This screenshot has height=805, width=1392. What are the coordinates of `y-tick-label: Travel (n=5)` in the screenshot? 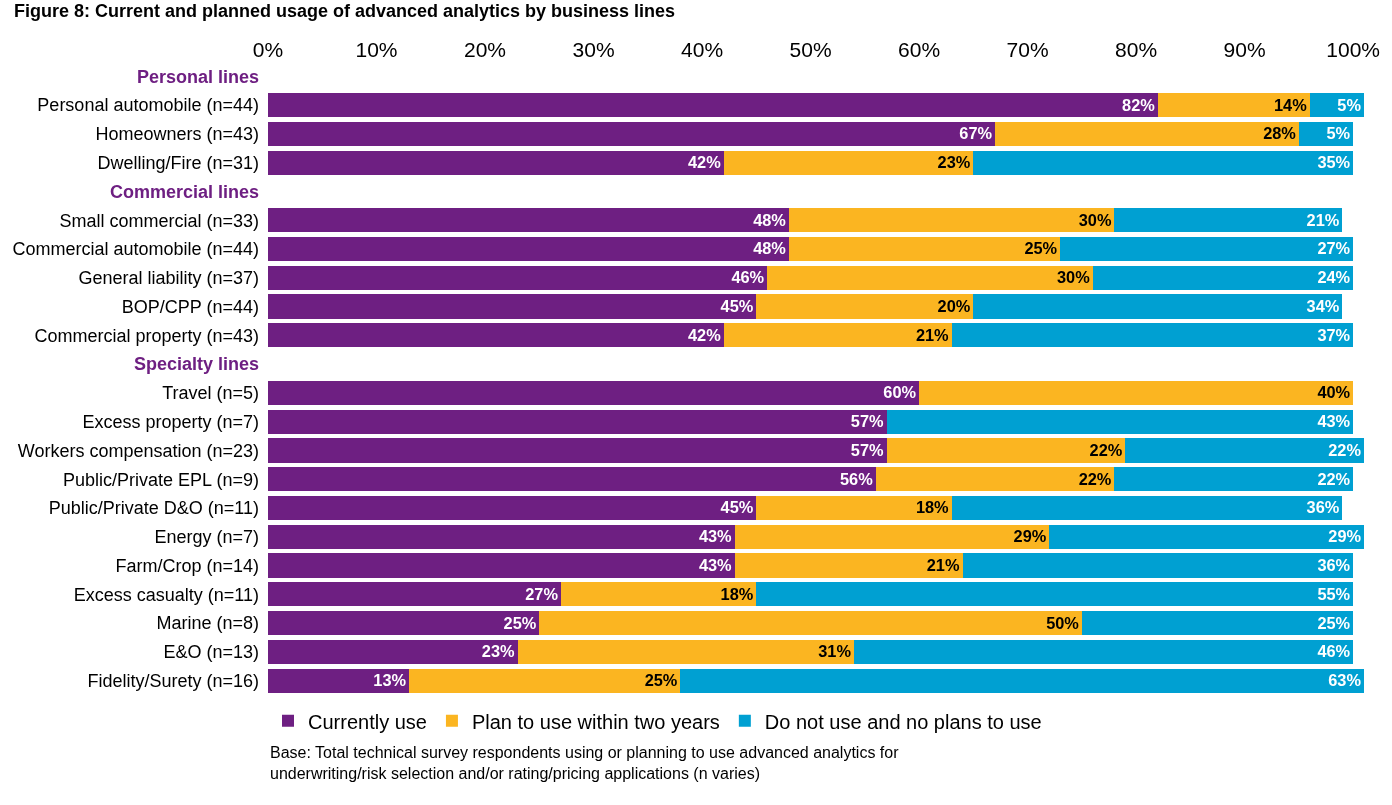 It's located at (210, 393).